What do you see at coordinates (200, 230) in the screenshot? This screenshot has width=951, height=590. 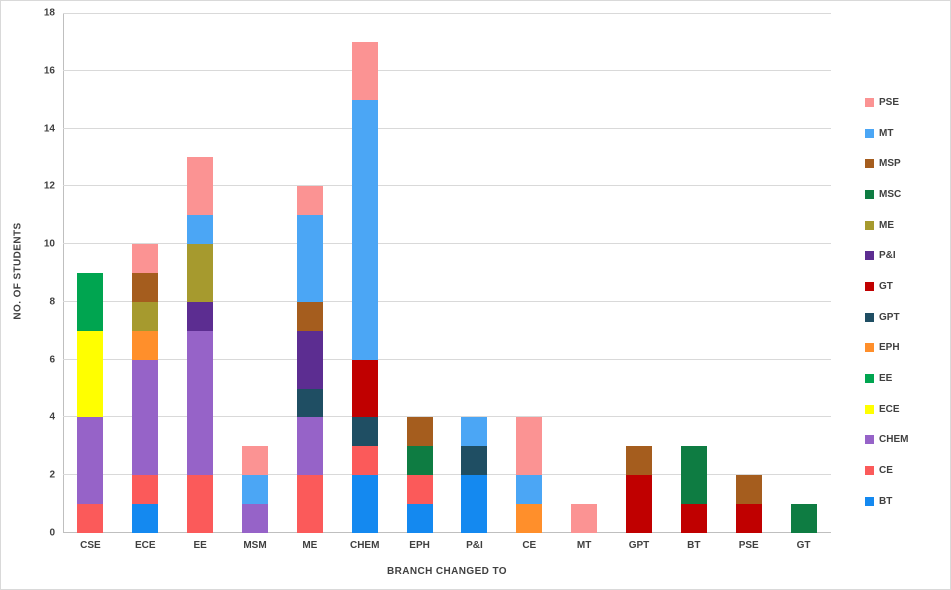 I see `bar-segment-EE-MT` at bounding box center [200, 230].